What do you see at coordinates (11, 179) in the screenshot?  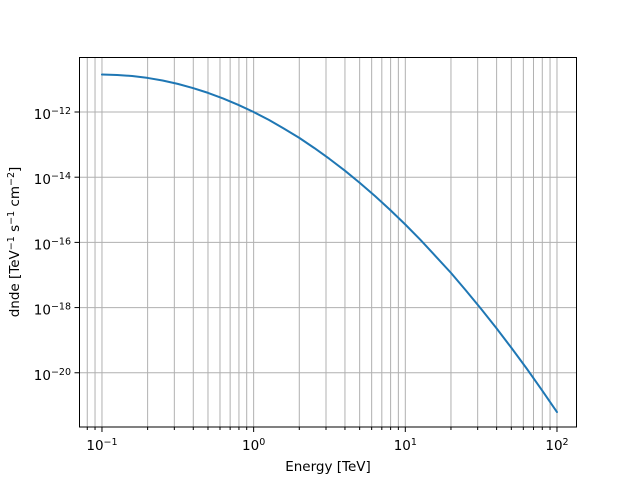 I see `y-axis-label-sup: −2` at bounding box center [11, 179].